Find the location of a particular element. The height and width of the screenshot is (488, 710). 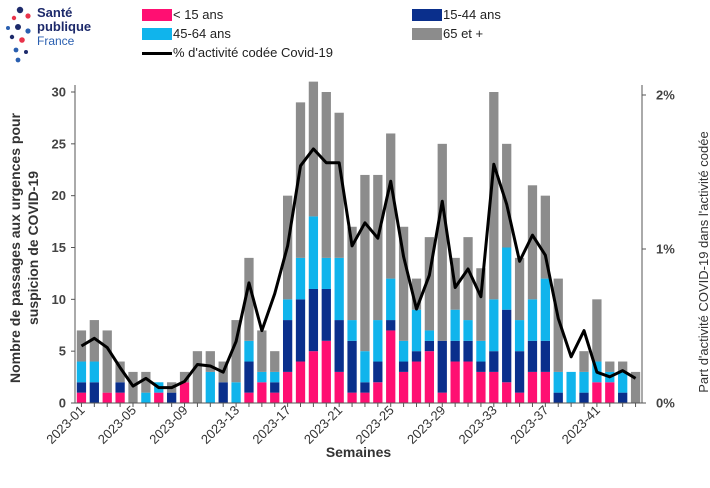

legend-label-45-64: 45-64 ans is located at coordinates (202, 33).